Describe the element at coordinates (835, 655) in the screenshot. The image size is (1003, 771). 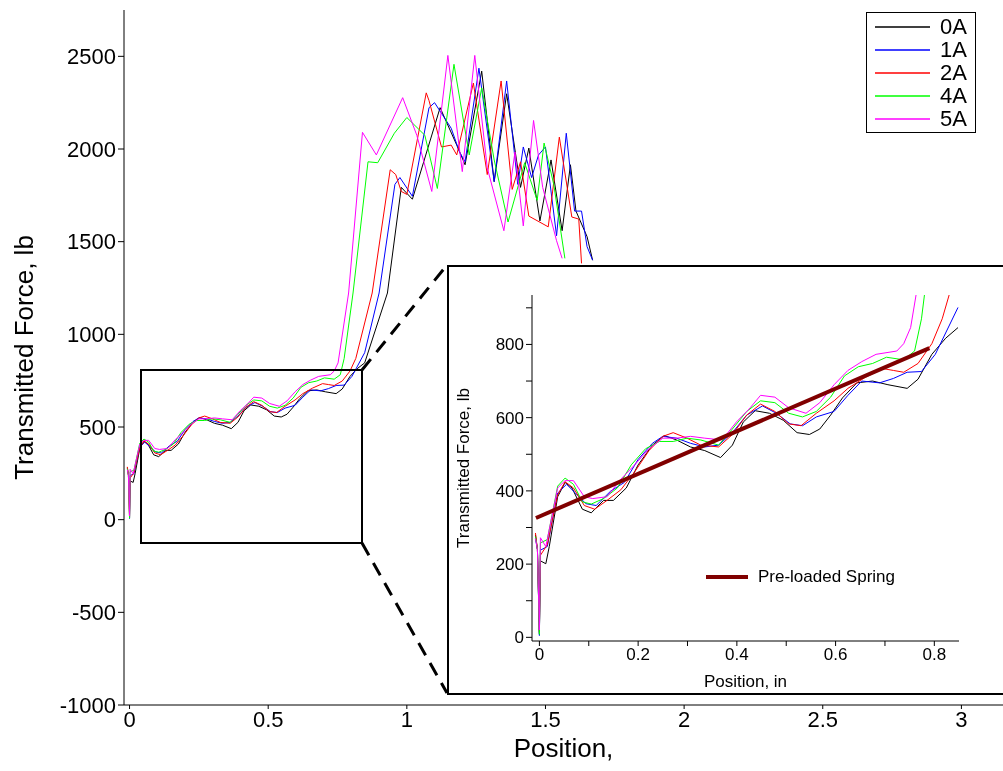
I see `x-tick-label: 0.6` at that location.